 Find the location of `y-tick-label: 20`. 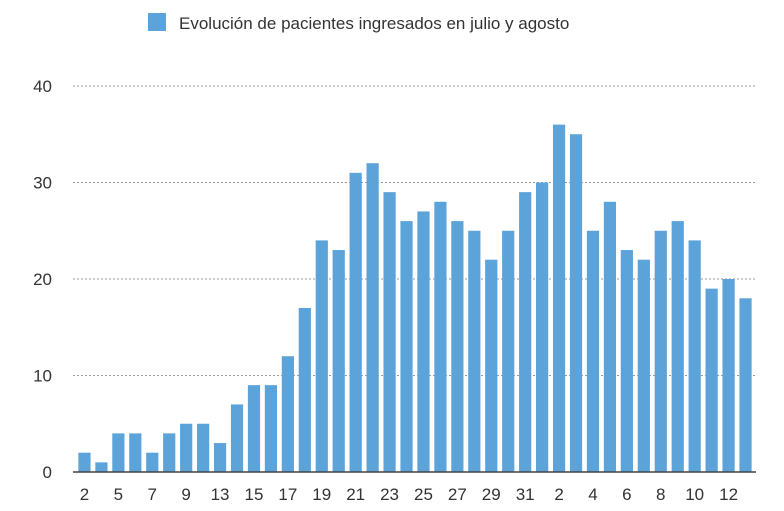

y-tick-label: 20 is located at coordinates (42, 279).